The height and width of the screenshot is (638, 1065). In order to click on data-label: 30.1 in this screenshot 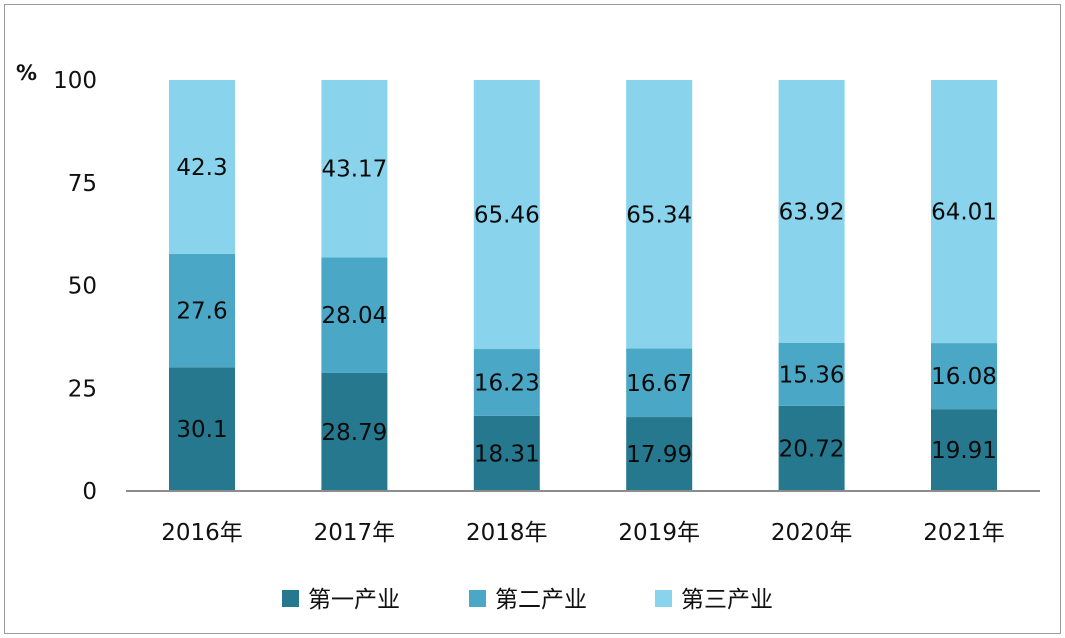, I will do `click(201, 430)`.